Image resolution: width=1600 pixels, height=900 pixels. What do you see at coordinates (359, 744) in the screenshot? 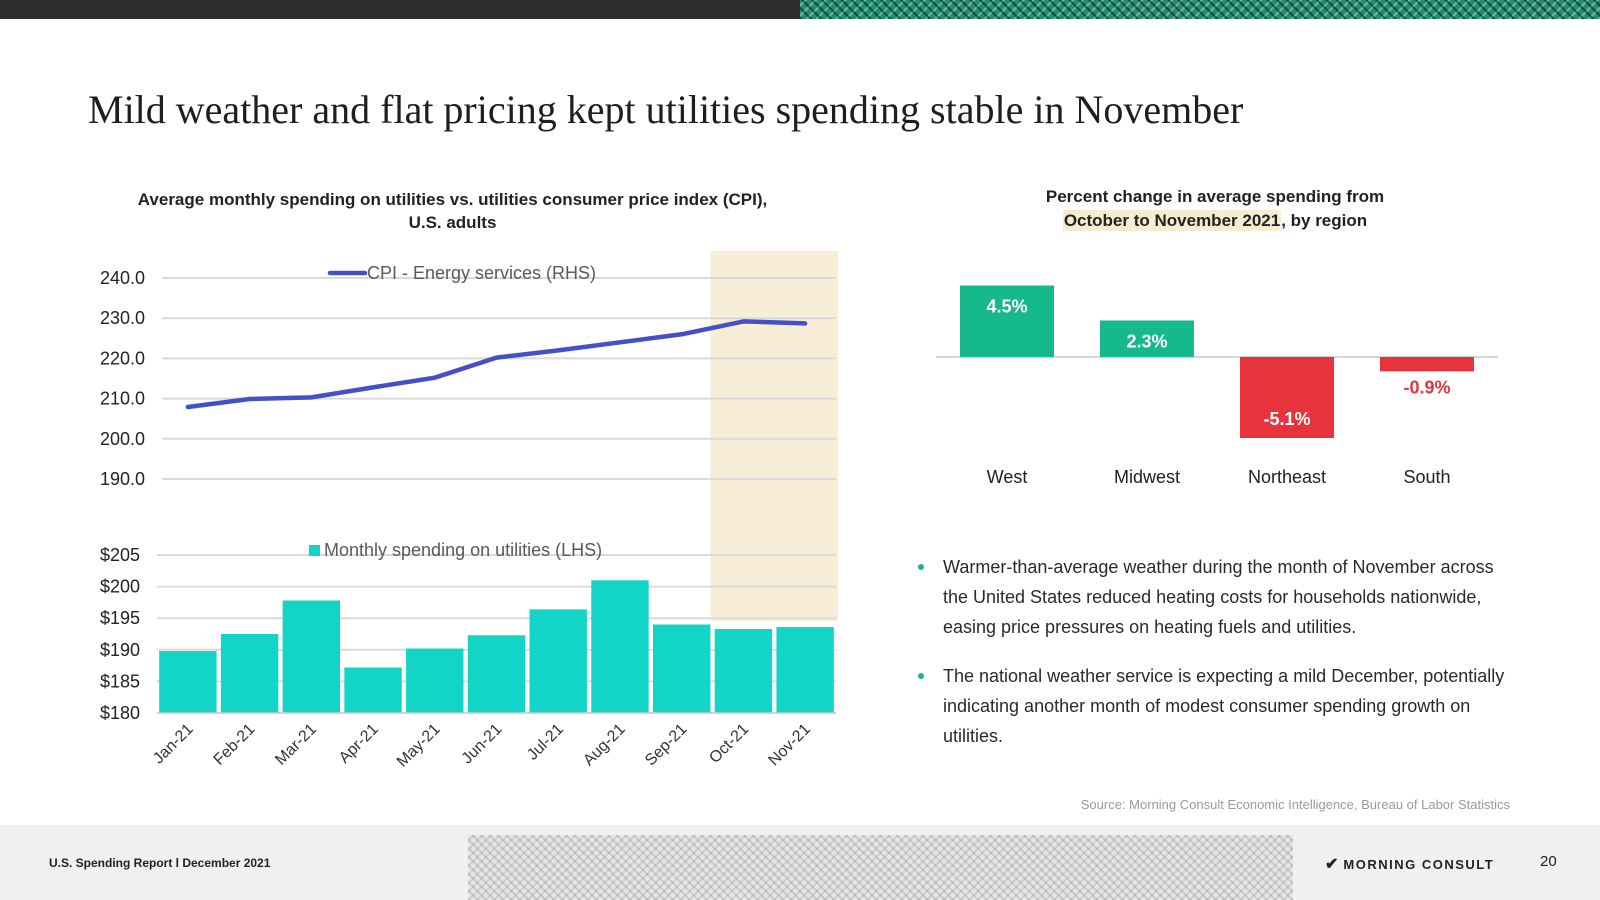
I see `x-tick-label: Apr-21` at bounding box center [359, 744].